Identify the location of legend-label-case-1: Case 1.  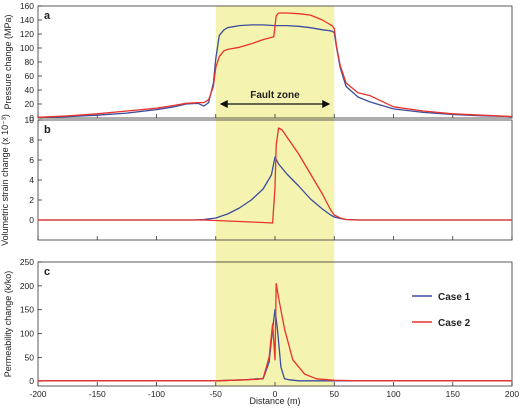
(454, 297).